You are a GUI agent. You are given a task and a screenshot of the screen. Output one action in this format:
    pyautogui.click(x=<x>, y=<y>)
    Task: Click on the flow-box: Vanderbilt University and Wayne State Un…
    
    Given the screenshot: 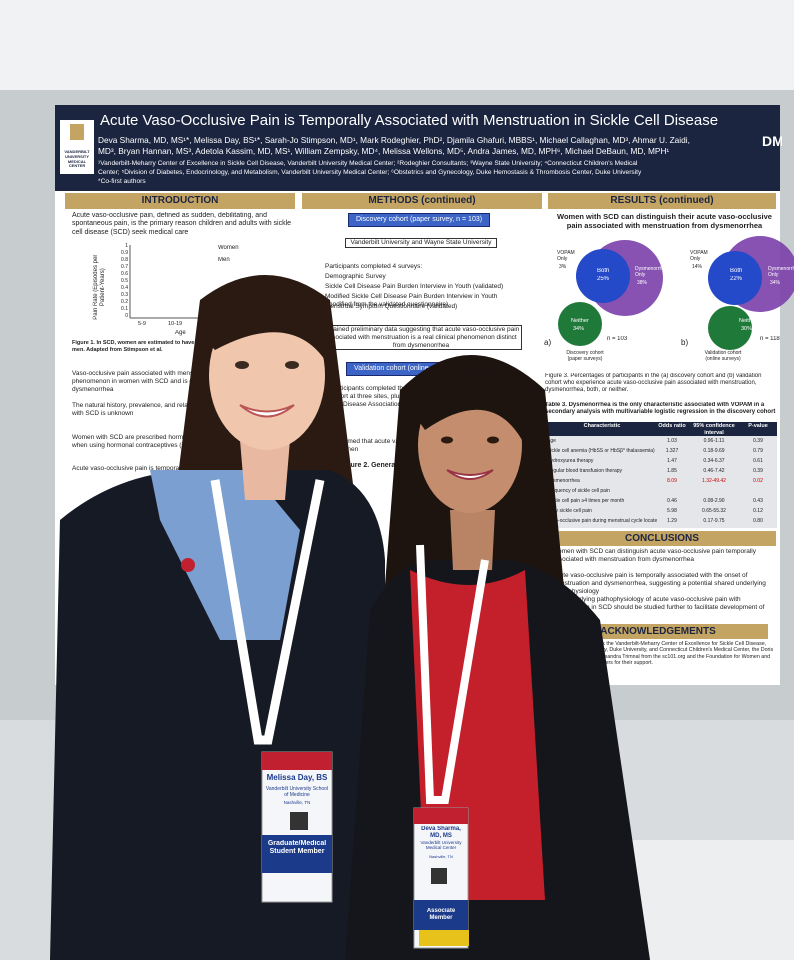 What is the action you would take?
    pyautogui.click(x=421, y=243)
    